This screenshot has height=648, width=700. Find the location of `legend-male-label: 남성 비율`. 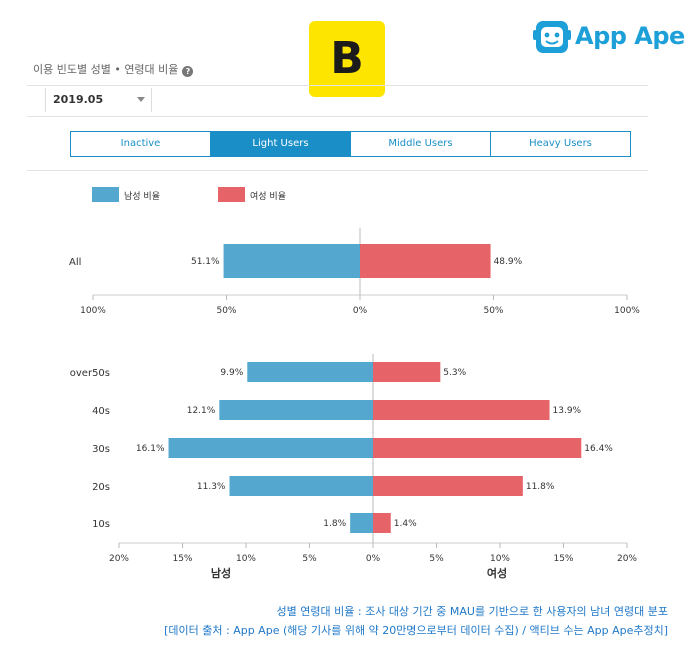

legend-male-label: 남성 비율 is located at coordinates (142, 197).